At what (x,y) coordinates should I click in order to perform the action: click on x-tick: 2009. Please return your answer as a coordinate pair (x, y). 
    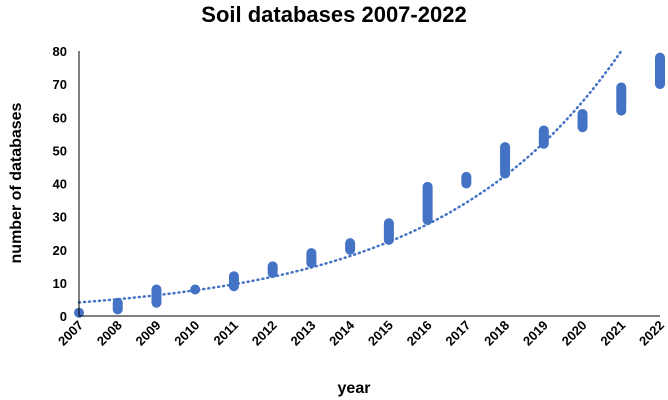
    Looking at the image, I should click on (148, 333).